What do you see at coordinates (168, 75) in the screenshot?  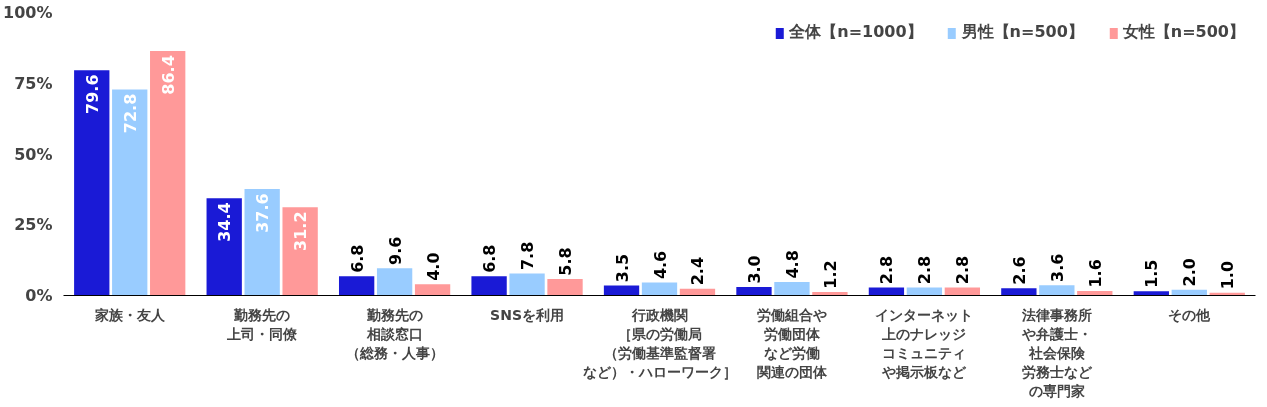 I see `data-label: 86.4` at bounding box center [168, 75].